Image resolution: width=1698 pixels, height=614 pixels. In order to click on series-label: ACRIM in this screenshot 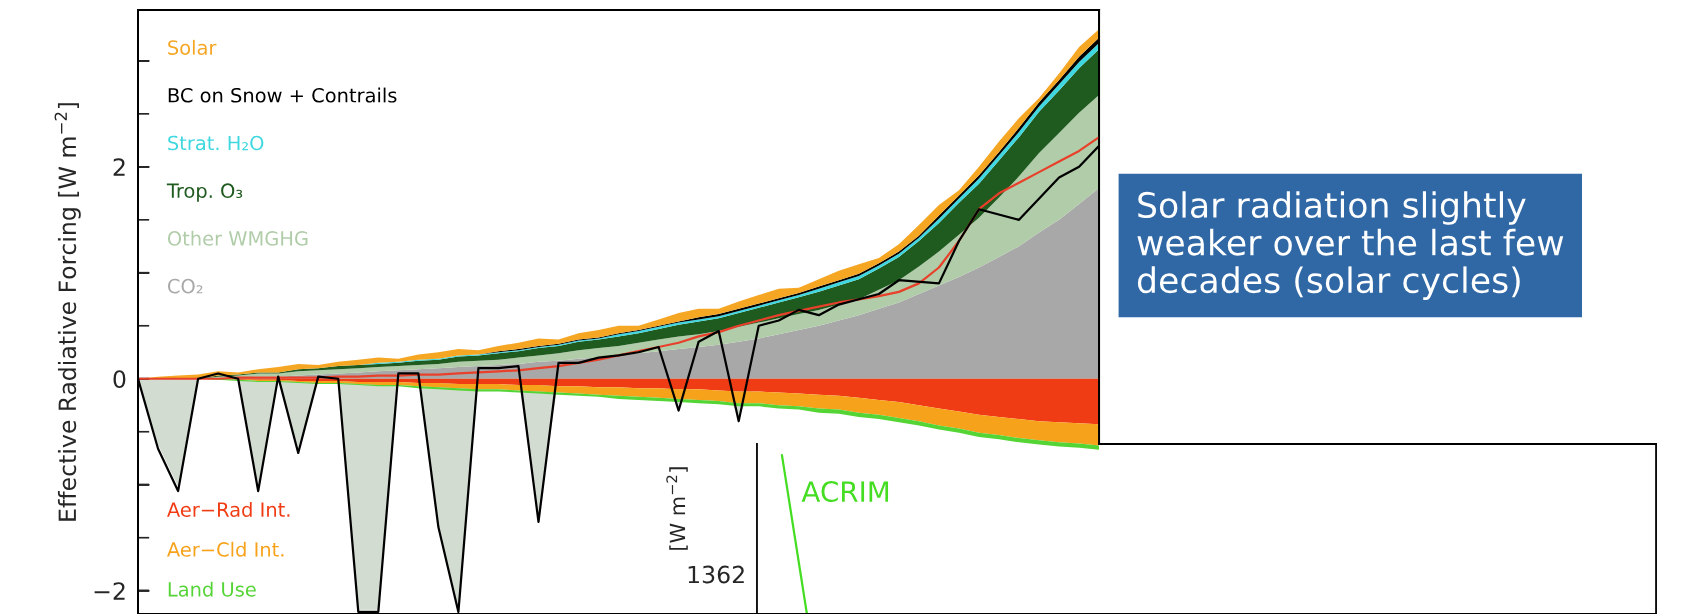, I will do `click(845, 492)`.